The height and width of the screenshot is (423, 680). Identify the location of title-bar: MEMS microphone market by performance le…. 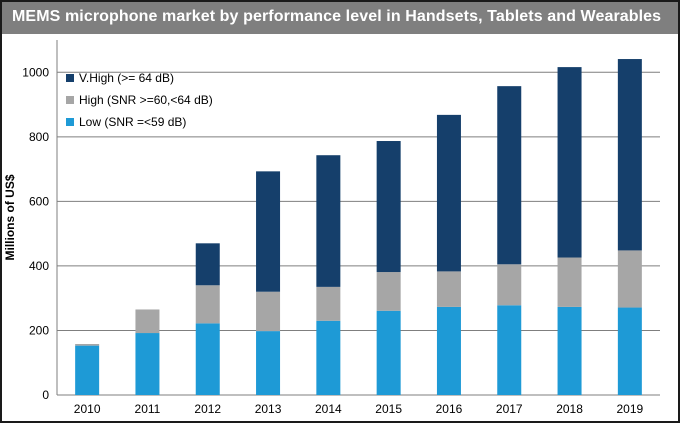
(340, 18).